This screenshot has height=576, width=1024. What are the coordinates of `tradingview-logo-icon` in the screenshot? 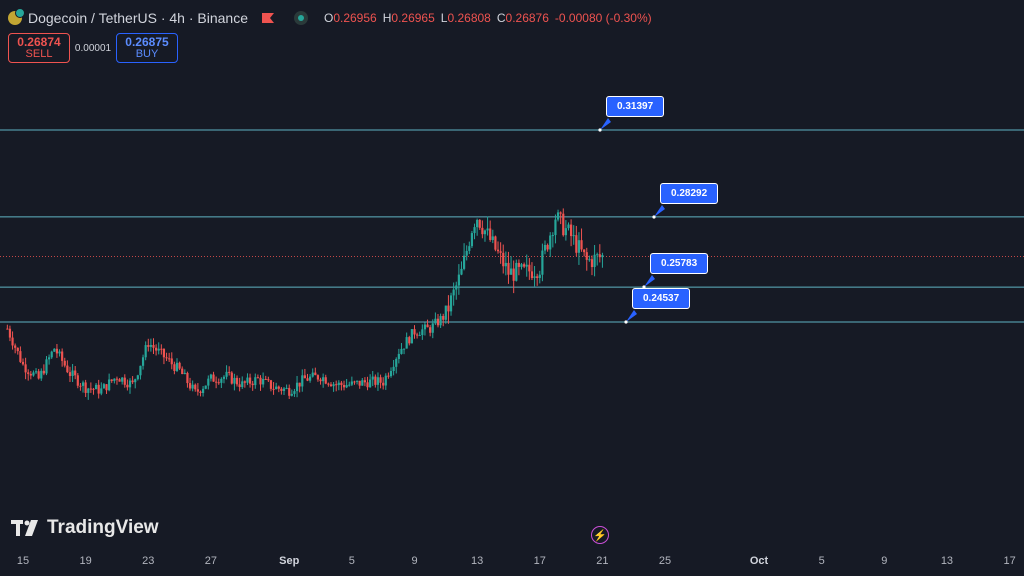 It's located at (24, 528).